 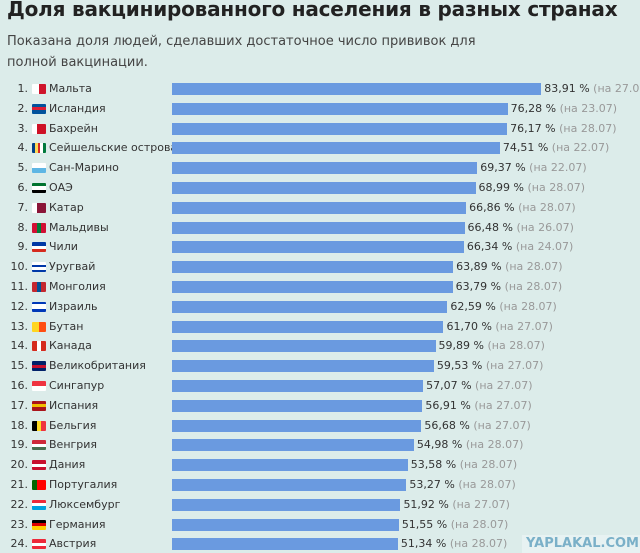 I want to click on bar-row: 21. Португалия 53,27 % (на 28.07), so click(x=320, y=484).